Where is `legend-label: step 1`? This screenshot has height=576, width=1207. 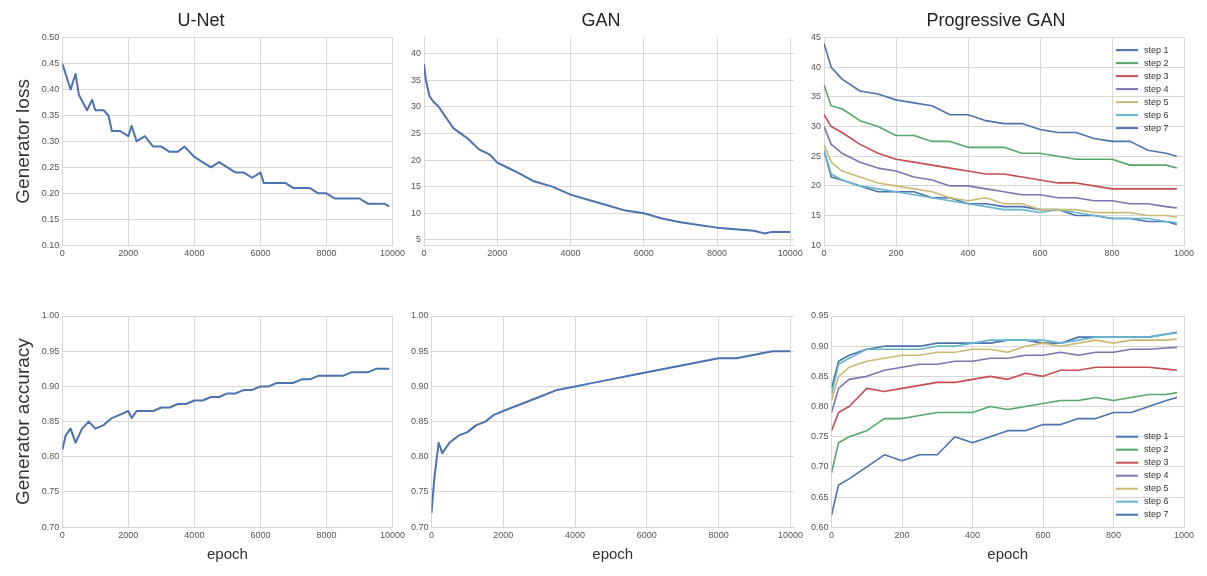
legend-label: step 1 is located at coordinates (1156, 49).